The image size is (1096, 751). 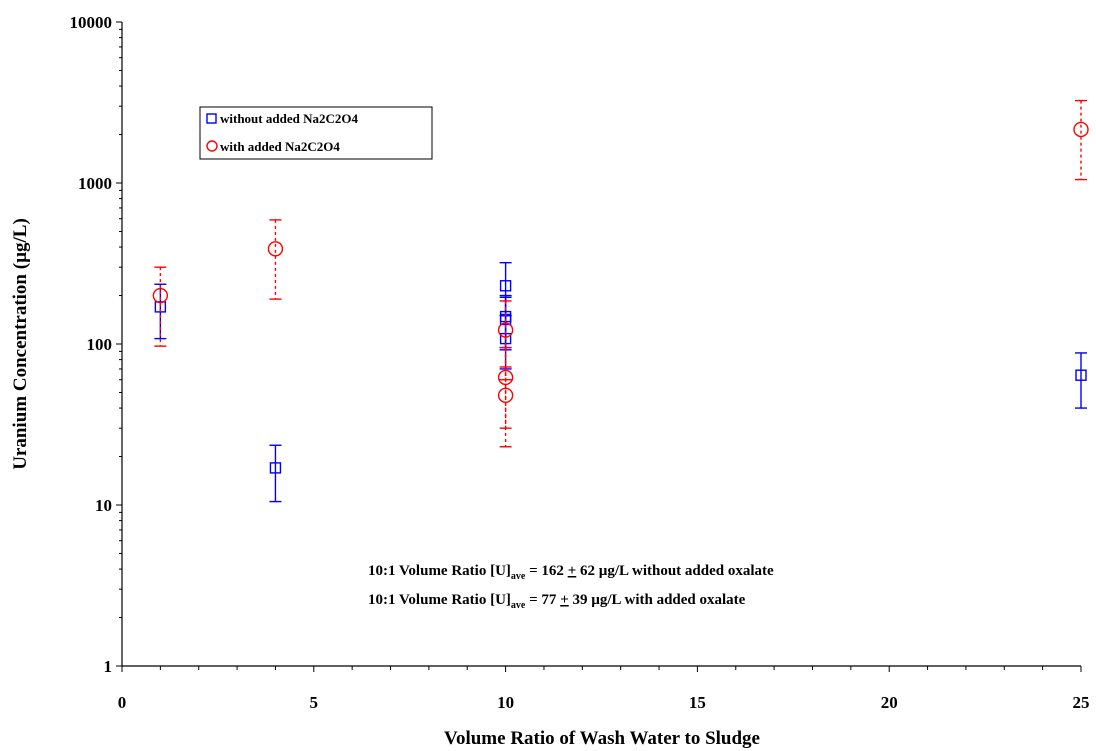 I want to click on x-tick-label: 0, so click(x=122, y=702).